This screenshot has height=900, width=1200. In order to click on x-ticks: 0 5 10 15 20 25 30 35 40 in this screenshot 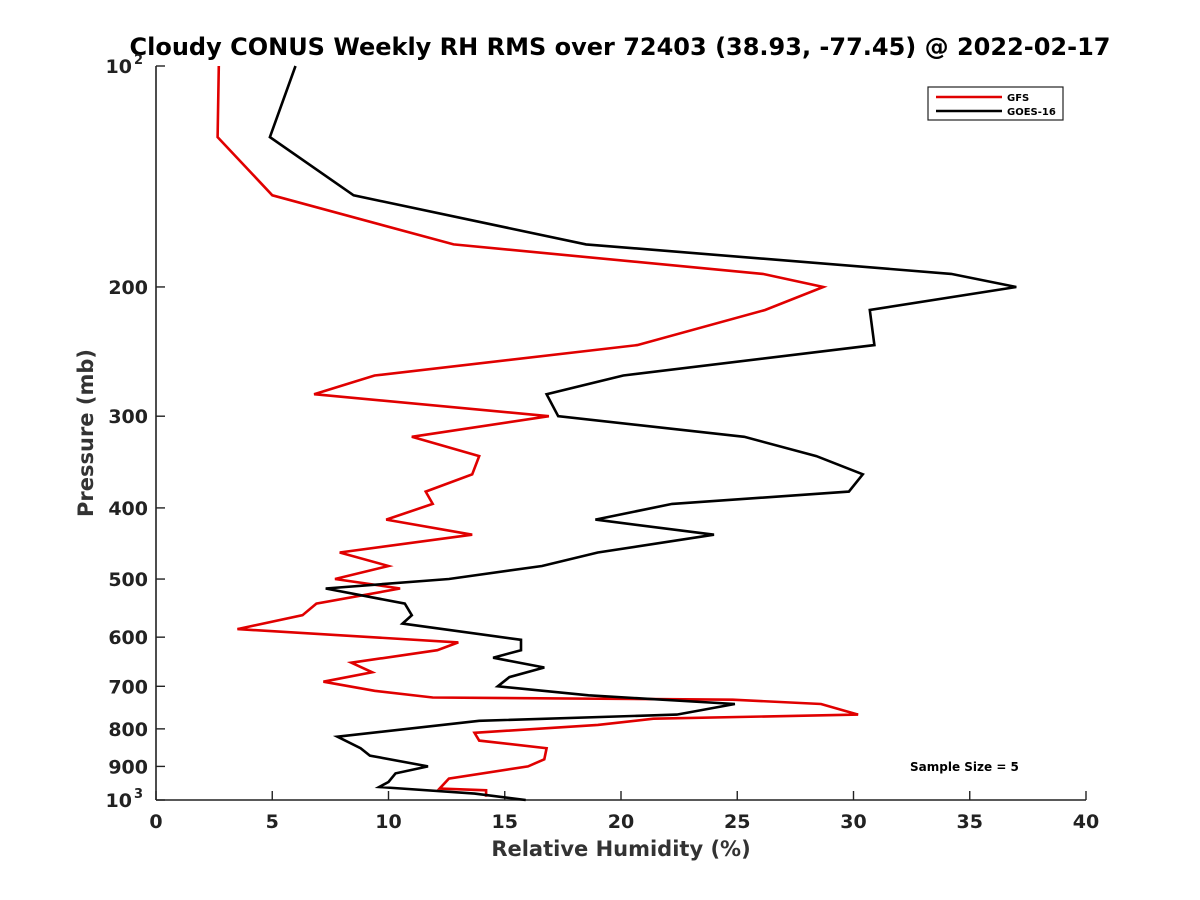, I will do `click(624, 812)`.